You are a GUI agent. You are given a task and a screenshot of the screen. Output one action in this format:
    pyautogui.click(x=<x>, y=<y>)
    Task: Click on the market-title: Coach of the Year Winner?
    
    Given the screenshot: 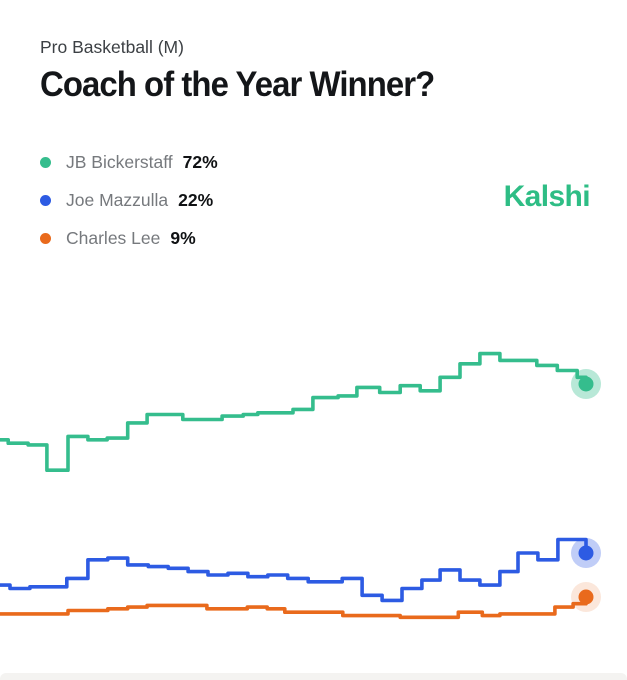 What is the action you would take?
    pyautogui.click(x=237, y=84)
    